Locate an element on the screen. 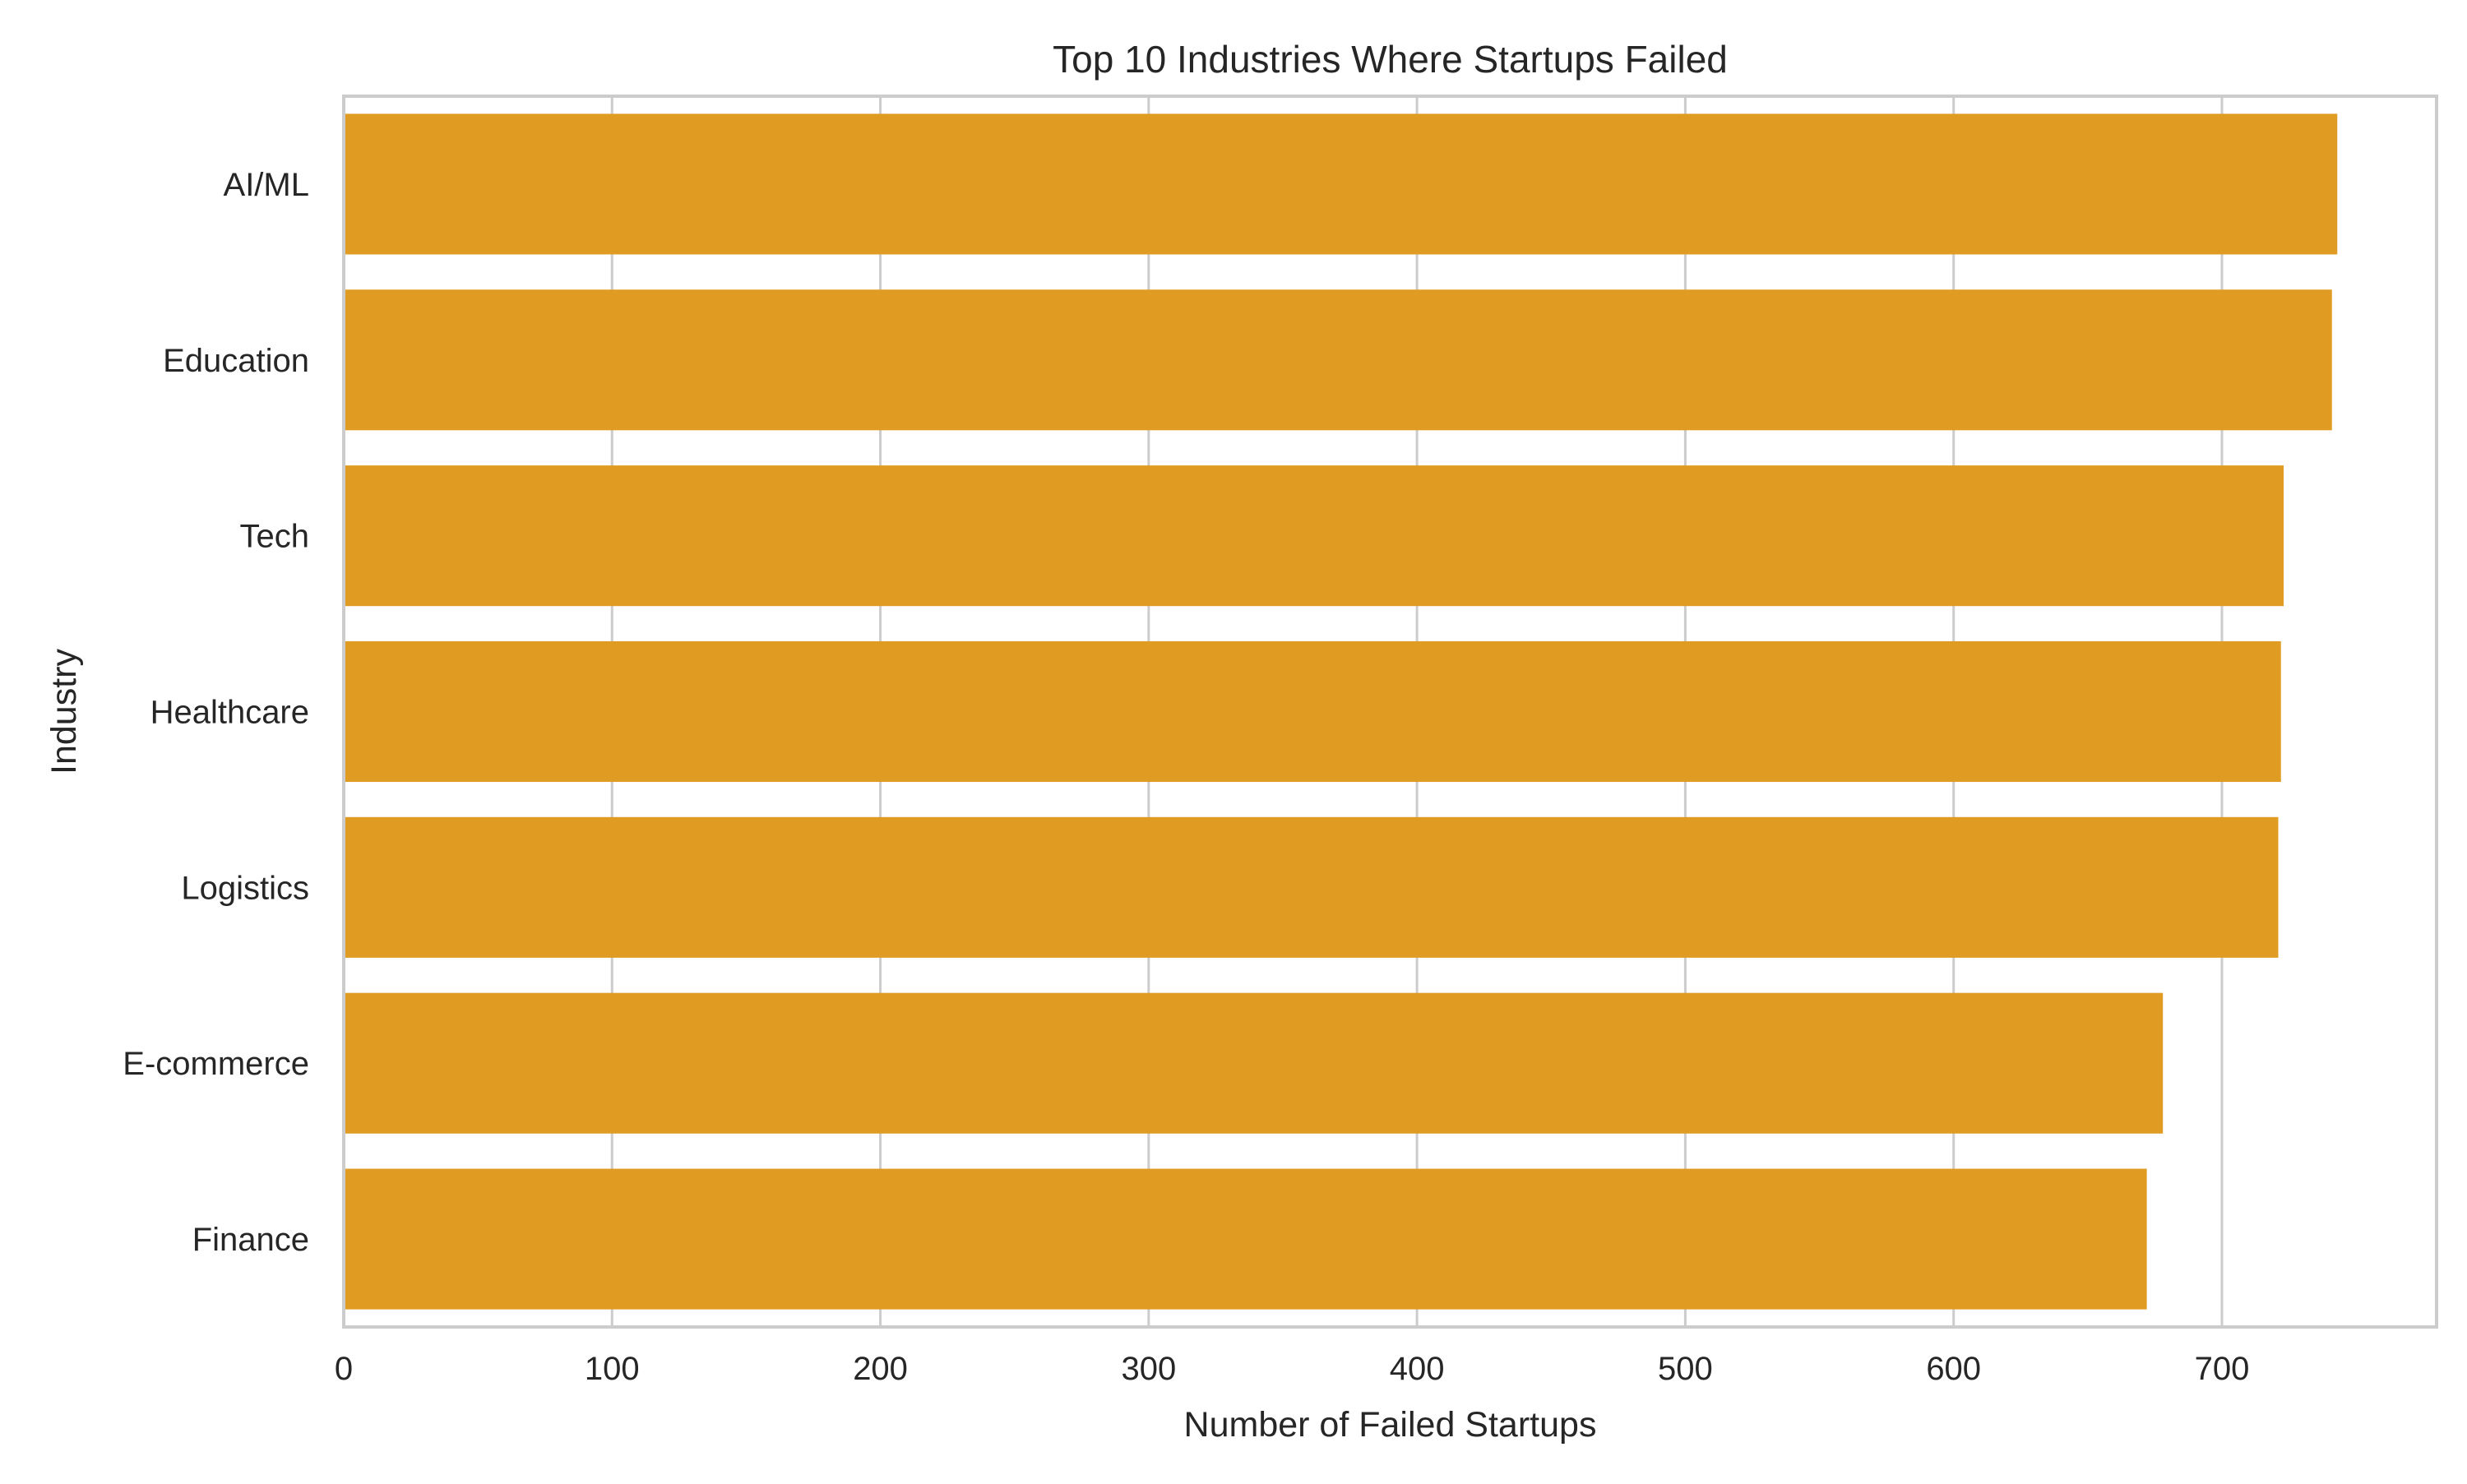 The image size is (2467, 1484). x-tick-label: 700 is located at coordinates (2222, 1369).